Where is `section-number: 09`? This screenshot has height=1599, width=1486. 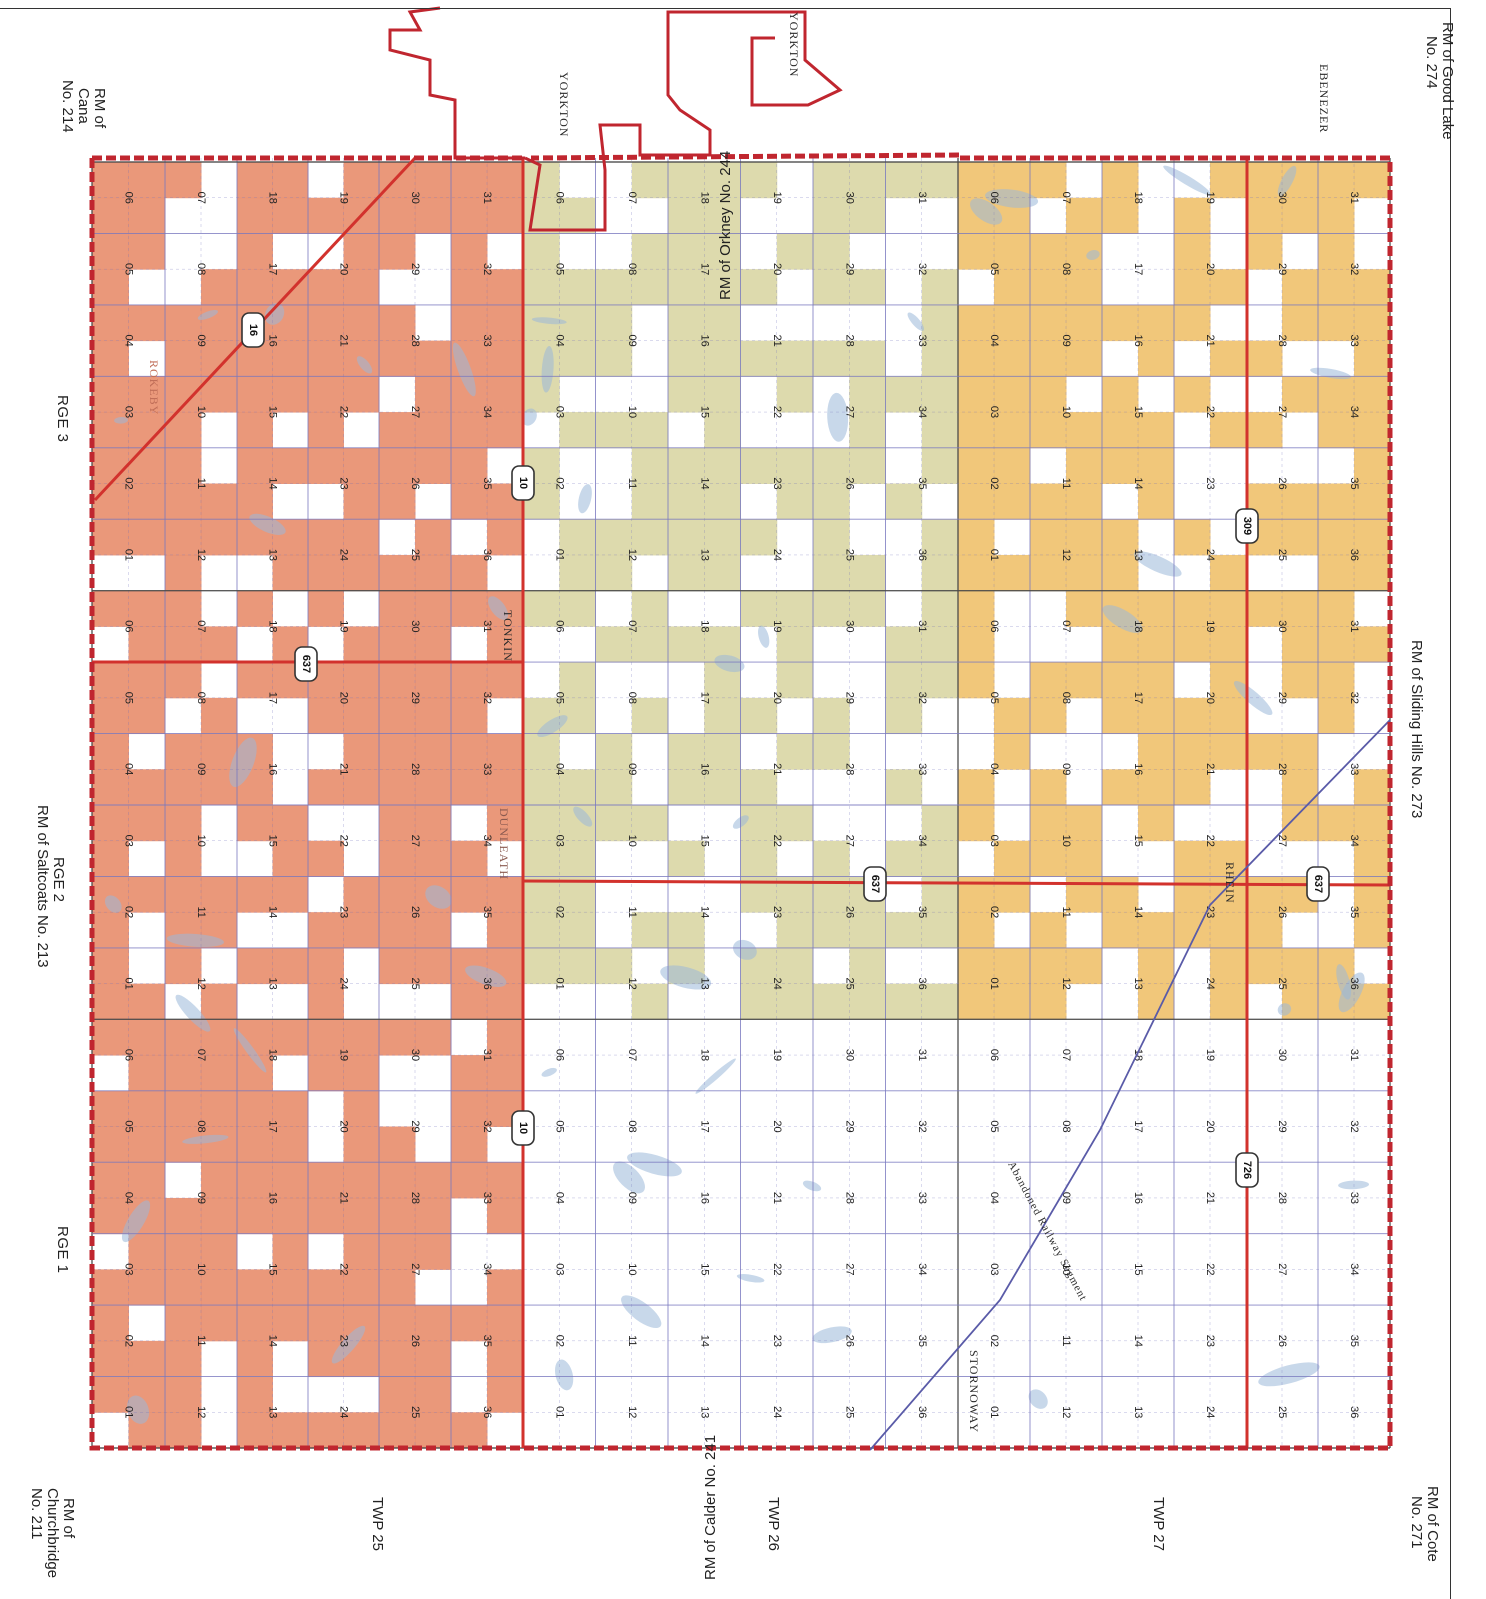 section-number: 09 is located at coordinates (632, 340).